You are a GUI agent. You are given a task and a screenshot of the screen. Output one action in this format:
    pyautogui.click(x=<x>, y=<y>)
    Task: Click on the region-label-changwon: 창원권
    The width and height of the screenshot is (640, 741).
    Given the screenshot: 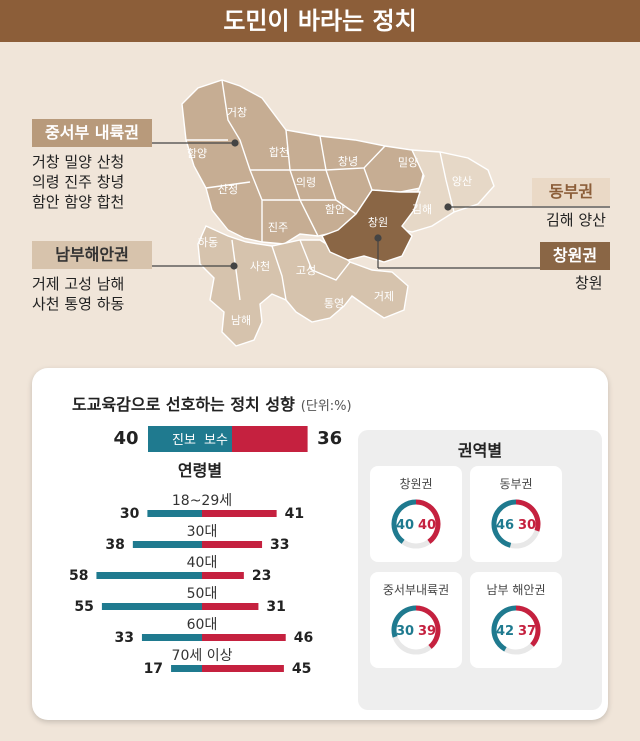 What is the action you would take?
    pyautogui.click(x=575, y=256)
    